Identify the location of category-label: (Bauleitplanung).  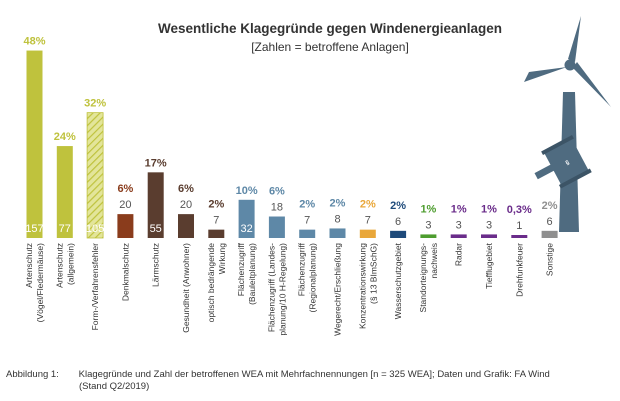
(252, 274).